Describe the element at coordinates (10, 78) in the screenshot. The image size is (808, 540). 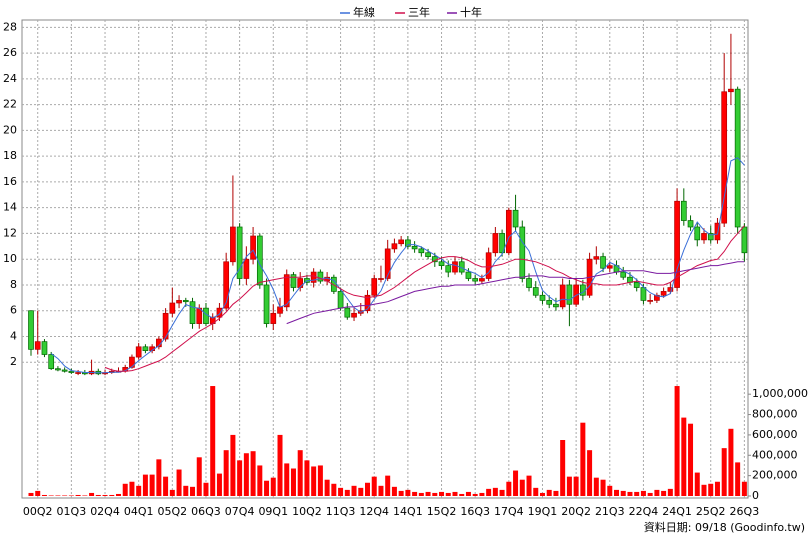
I see `y-tick-label: 24` at that location.